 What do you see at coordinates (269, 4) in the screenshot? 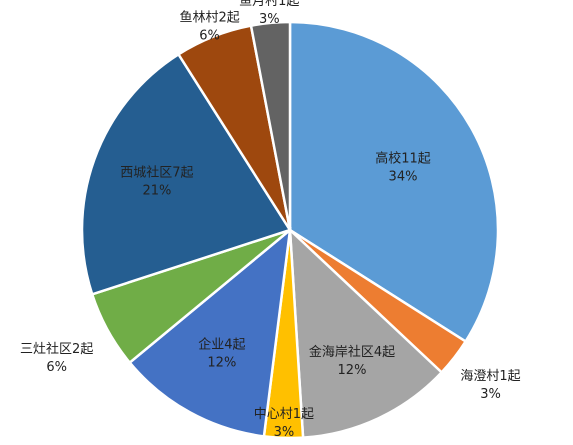
I see `slice-label: 鱼月村1起` at bounding box center [269, 4].